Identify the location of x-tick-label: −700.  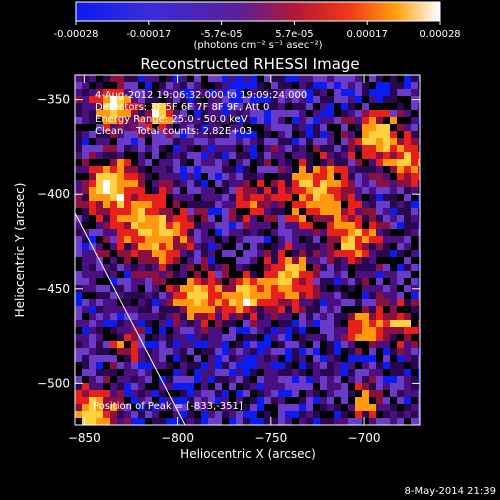
(364, 438).